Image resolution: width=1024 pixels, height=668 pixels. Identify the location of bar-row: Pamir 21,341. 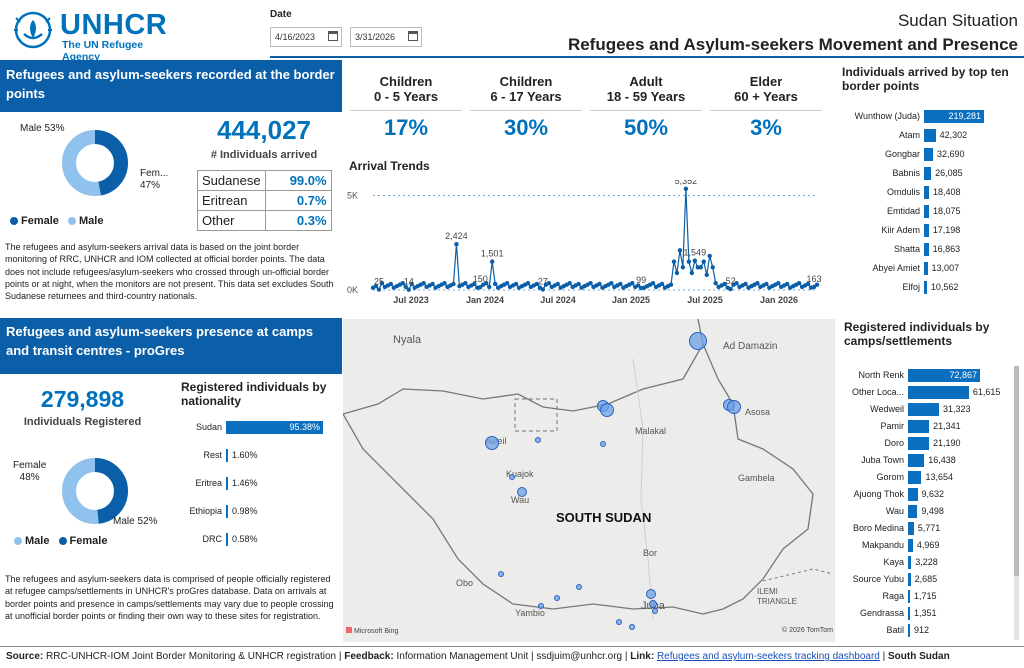
(930, 426).